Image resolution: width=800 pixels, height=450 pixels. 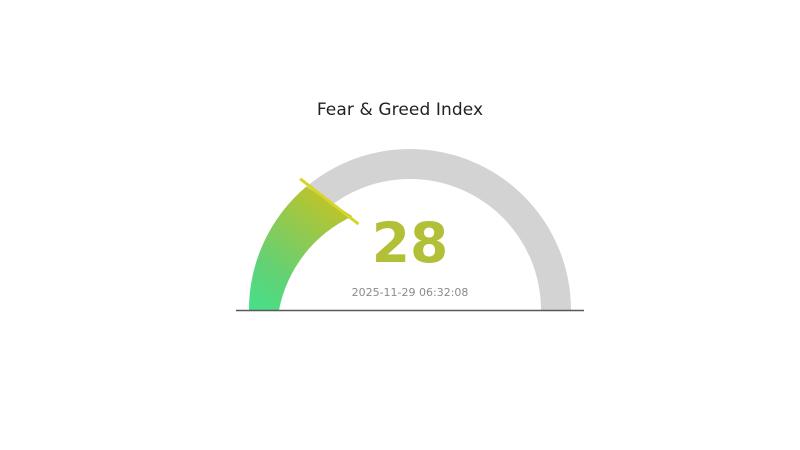 I want to click on gauge-value-arc, so click(x=300, y=248).